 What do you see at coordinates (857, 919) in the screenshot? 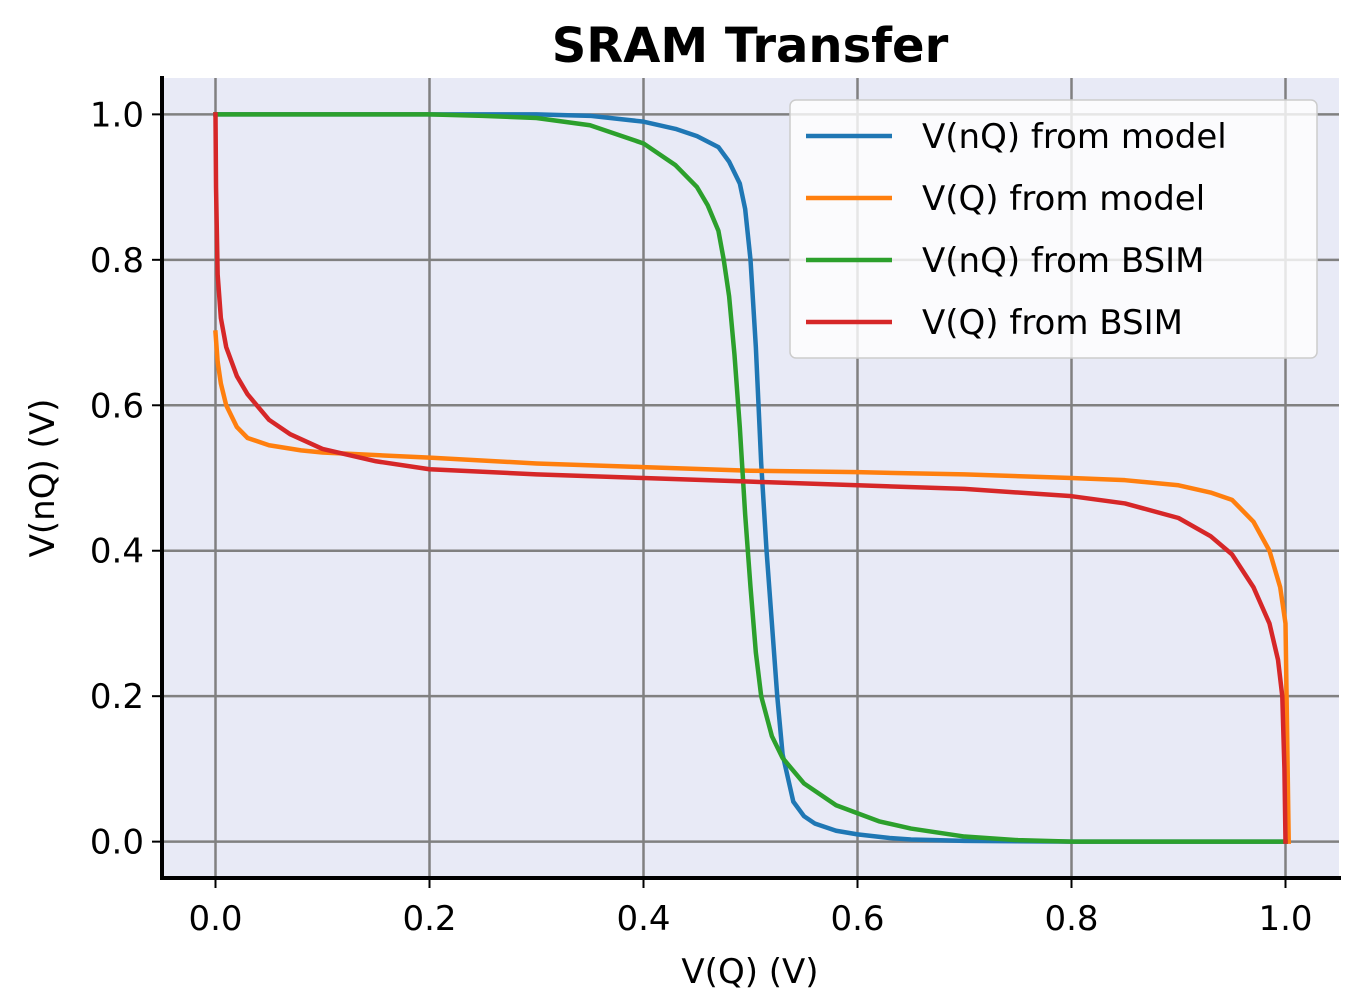
I see `x-tick-label: 0.6` at bounding box center [857, 919].